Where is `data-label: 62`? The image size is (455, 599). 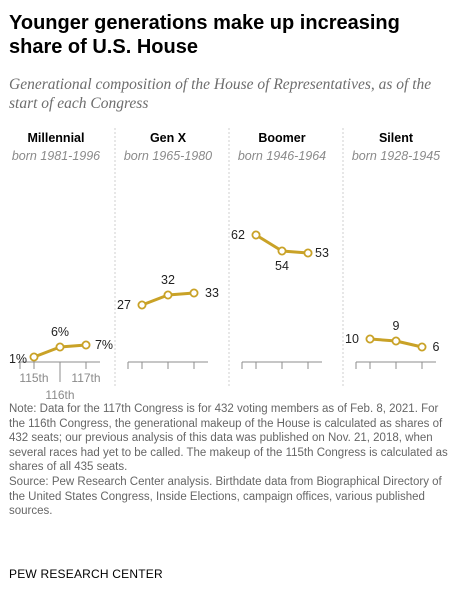 data-label: 62 is located at coordinates (238, 235).